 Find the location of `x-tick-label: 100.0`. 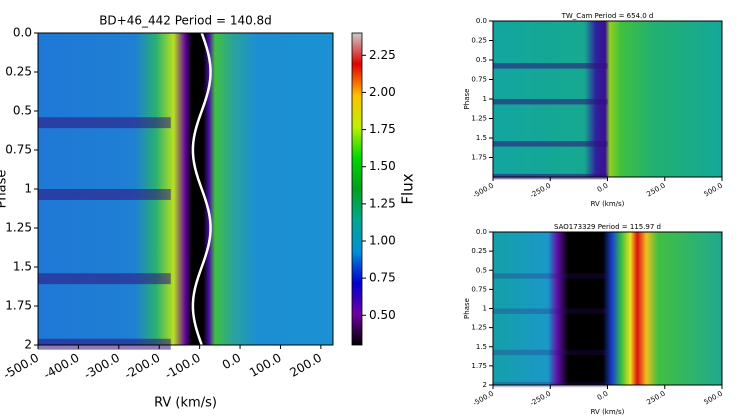

x-tick-label: 100.0 is located at coordinates (265, 365).